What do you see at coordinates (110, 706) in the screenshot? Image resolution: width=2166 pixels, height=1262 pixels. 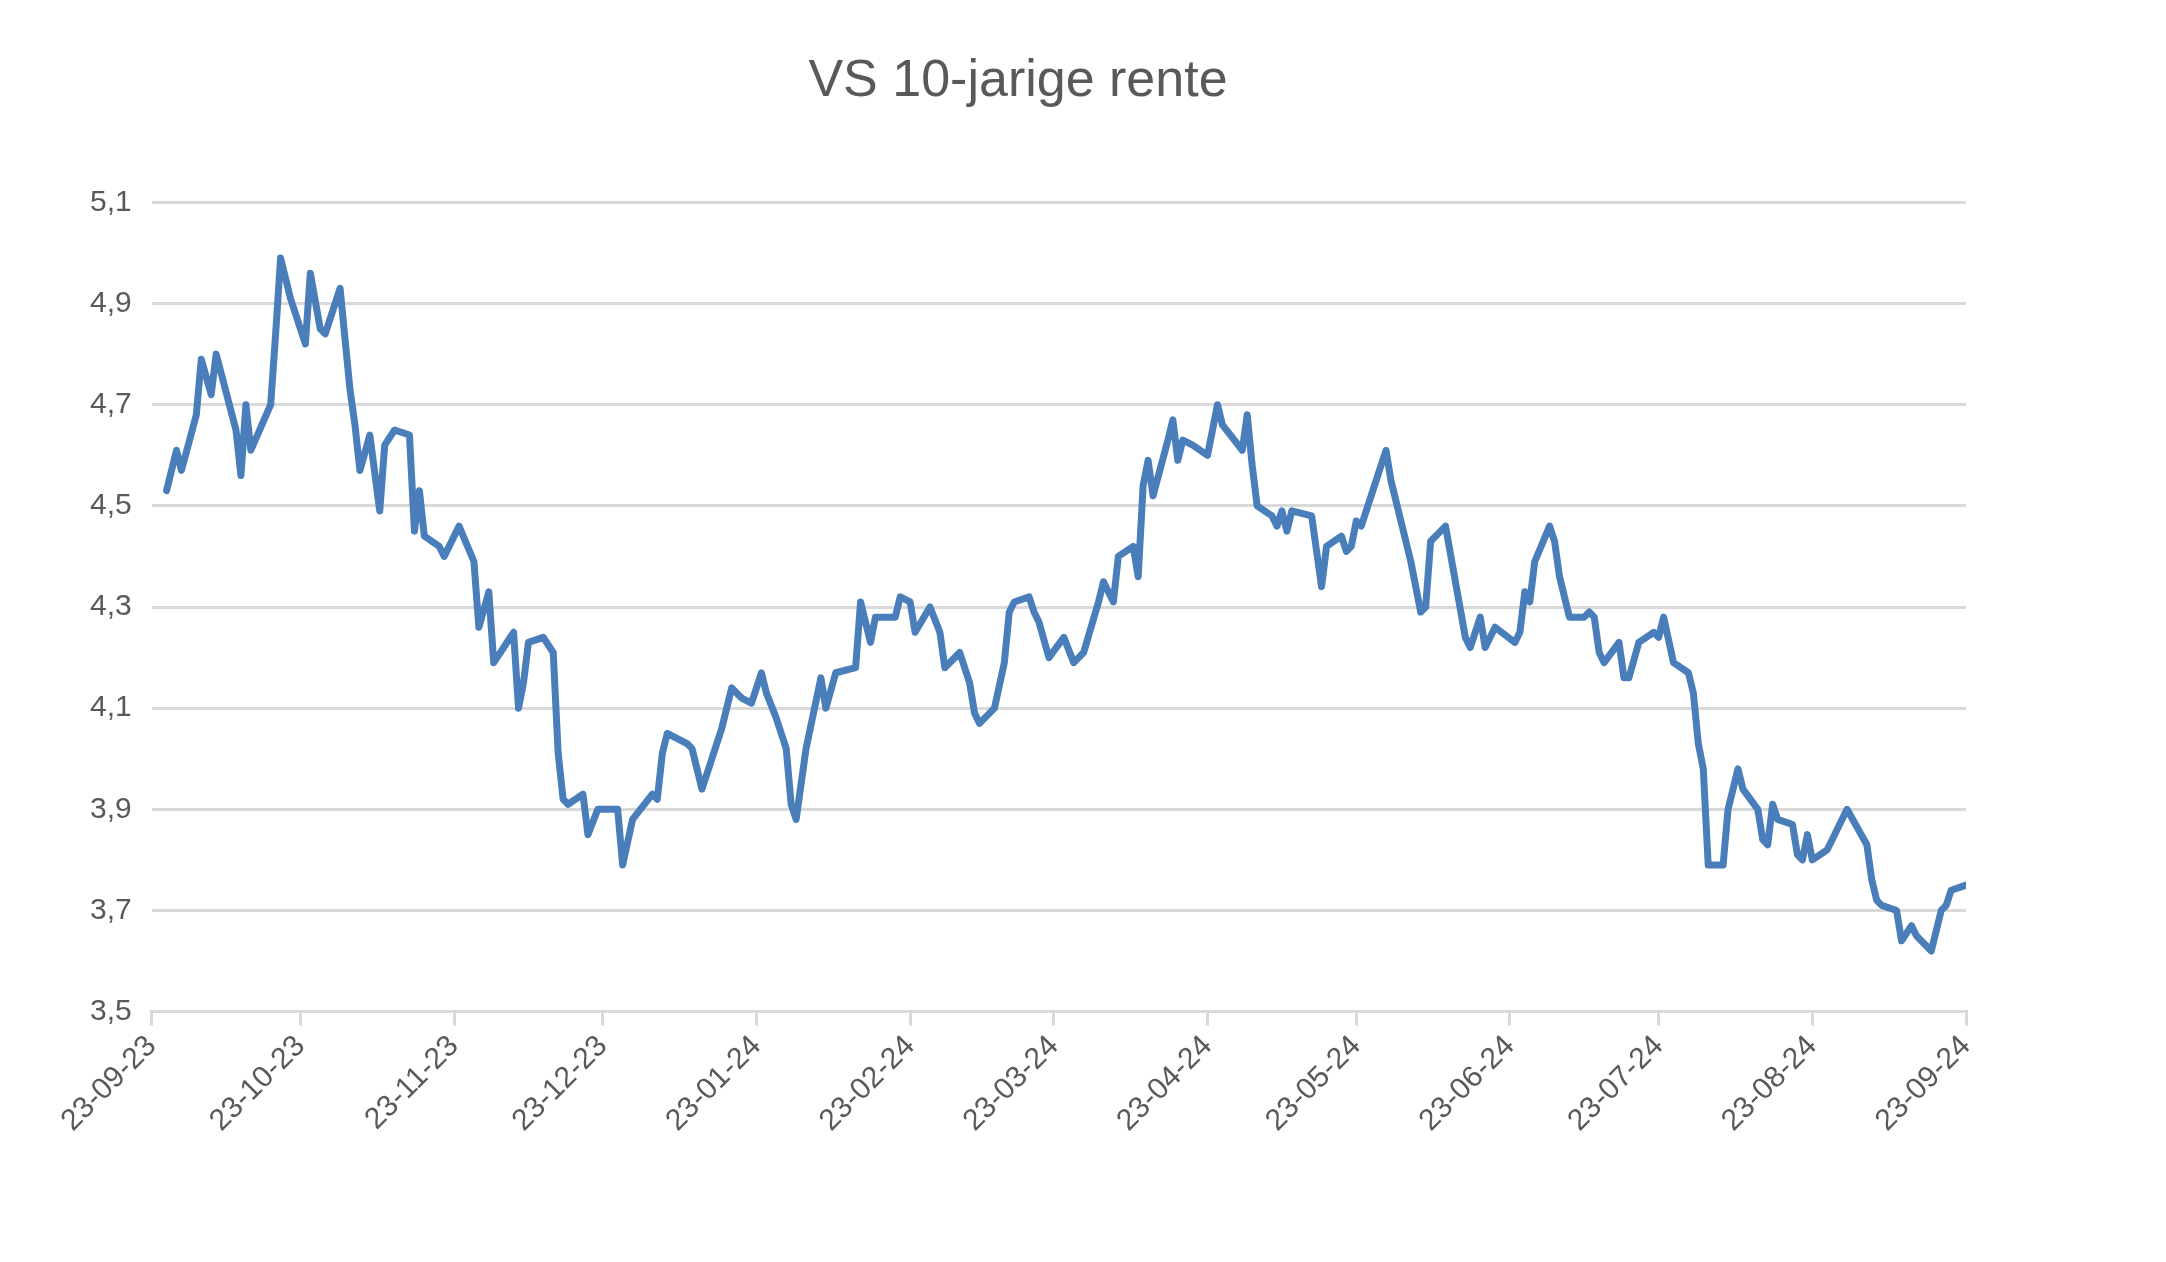 I see `y-tick-label: 4,1` at bounding box center [110, 706].